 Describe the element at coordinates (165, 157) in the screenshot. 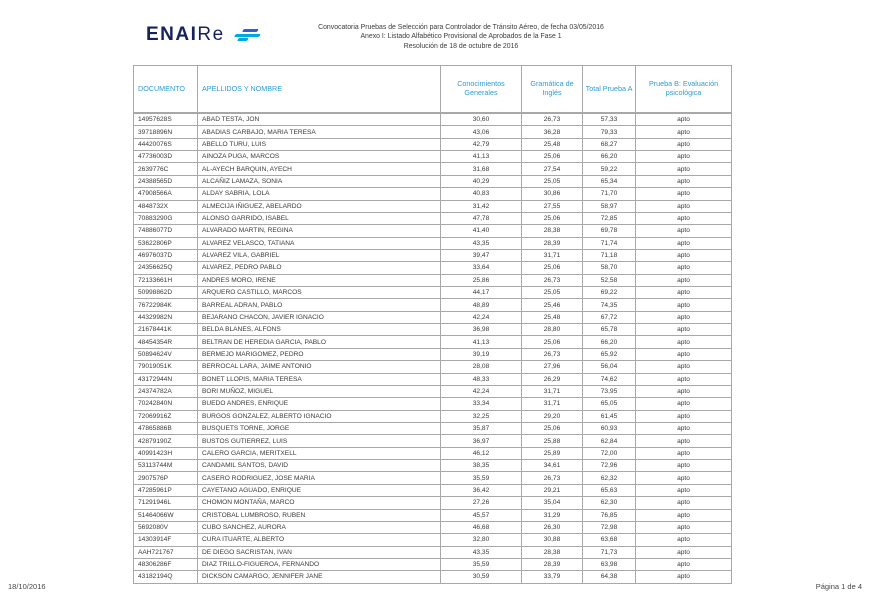

I see `document-cell: 47736003D` at that location.